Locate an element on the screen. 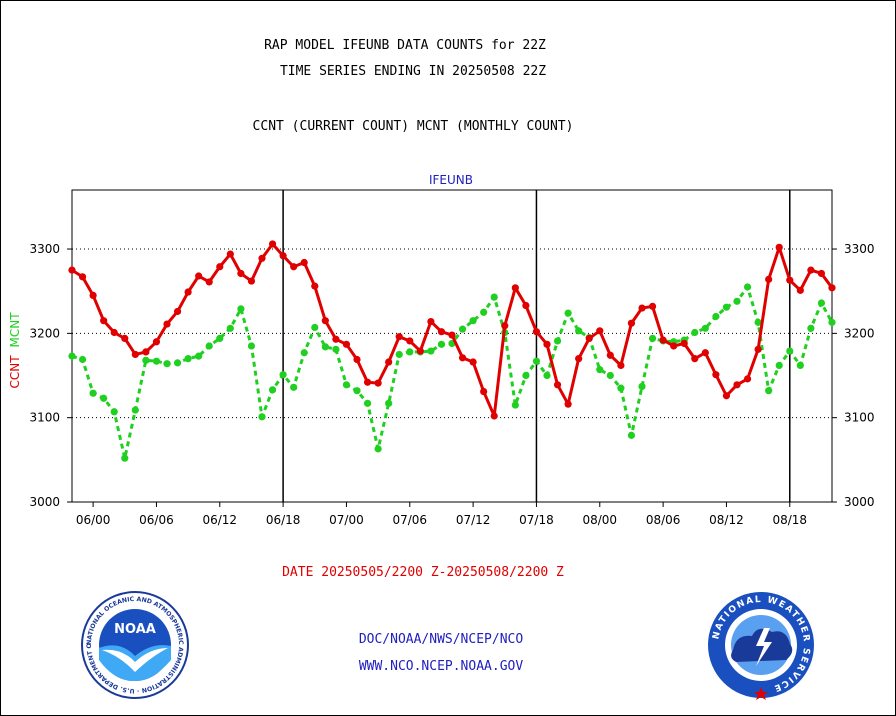 The width and height of the screenshot is (896, 716). ylabel-mcnt: MCNT is located at coordinates (15, 330).